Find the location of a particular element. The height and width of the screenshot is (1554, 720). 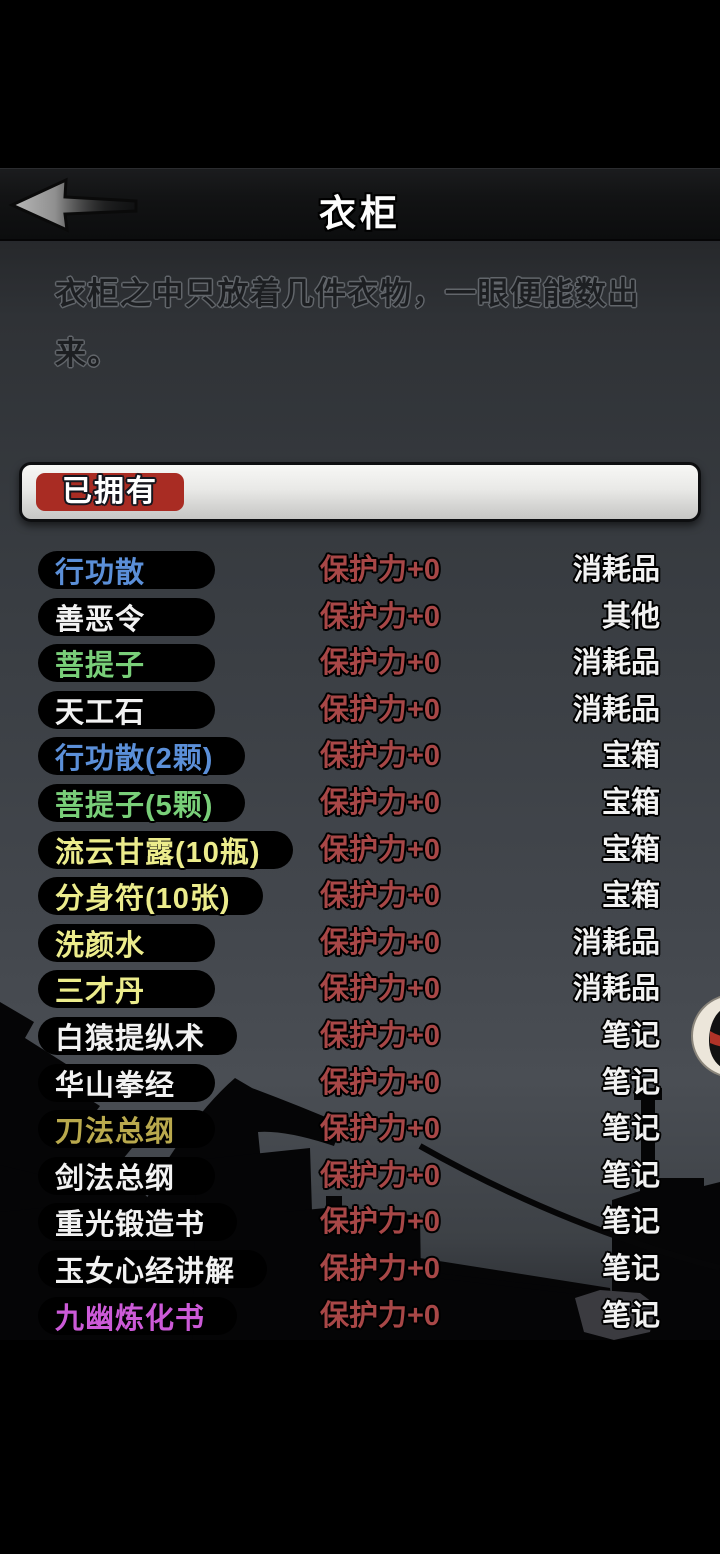

item-name-pill: 天工石 is located at coordinates (126, 709).